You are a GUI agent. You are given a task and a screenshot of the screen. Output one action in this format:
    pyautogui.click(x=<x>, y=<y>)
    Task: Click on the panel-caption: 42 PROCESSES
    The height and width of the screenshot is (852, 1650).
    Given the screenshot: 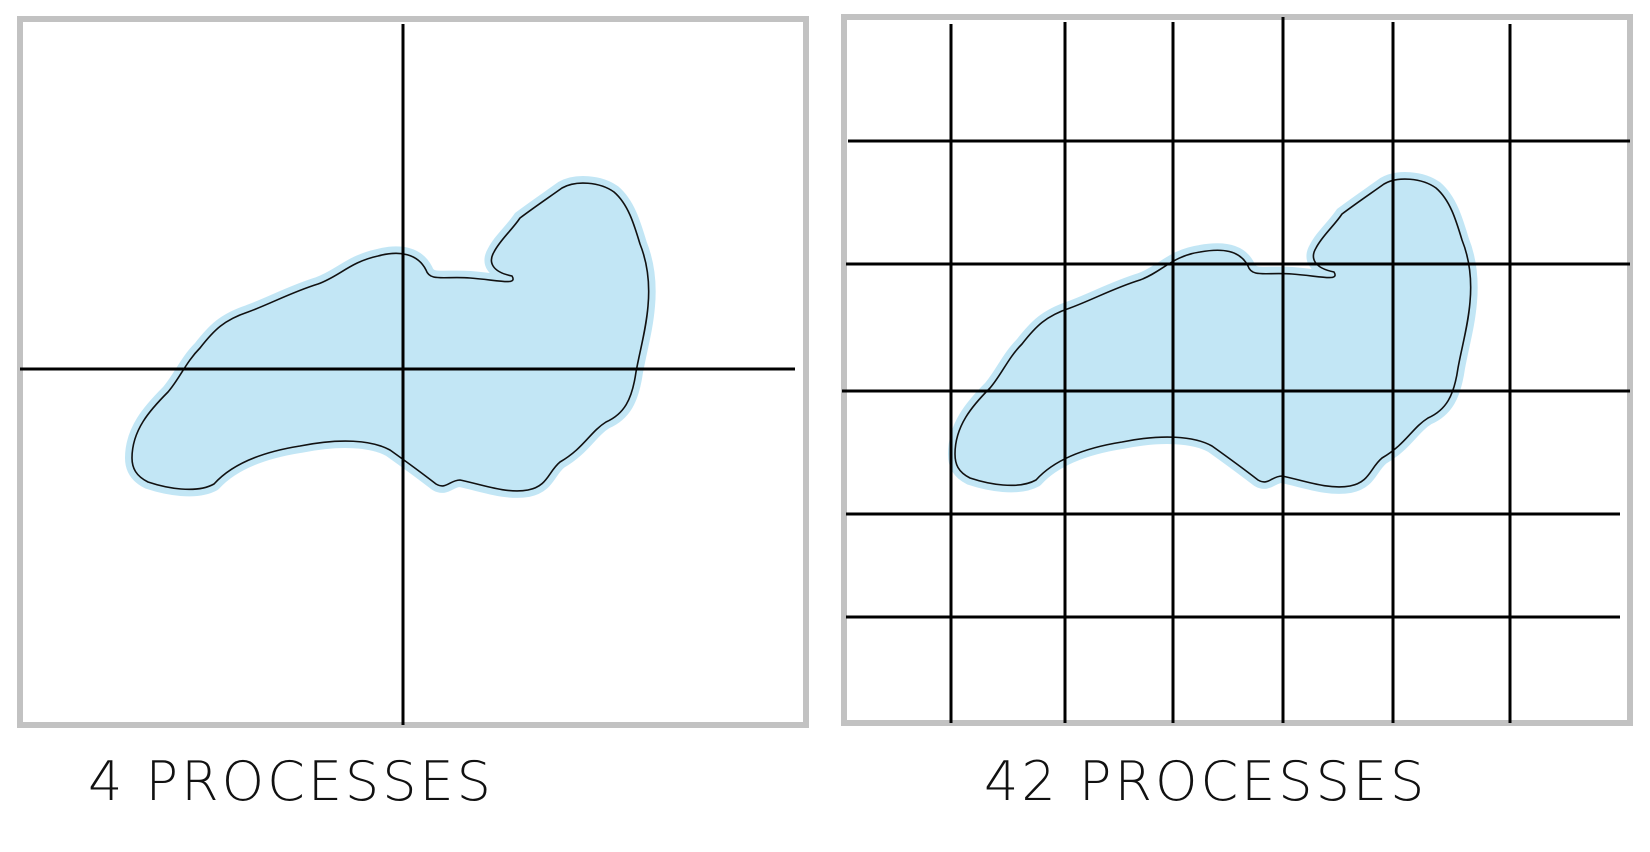 What is the action you would take?
    pyautogui.click(x=1205, y=781)
    